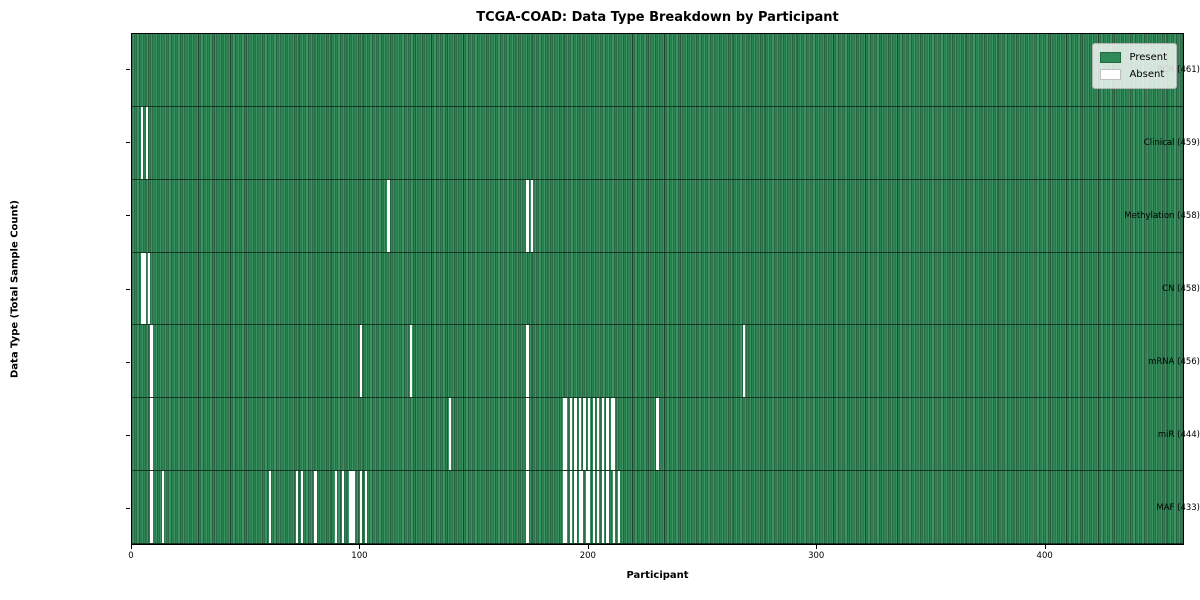  Describe the element at coordinates (128, 362) in the screenshot. I see `ytick-mark-mrna` at that location.